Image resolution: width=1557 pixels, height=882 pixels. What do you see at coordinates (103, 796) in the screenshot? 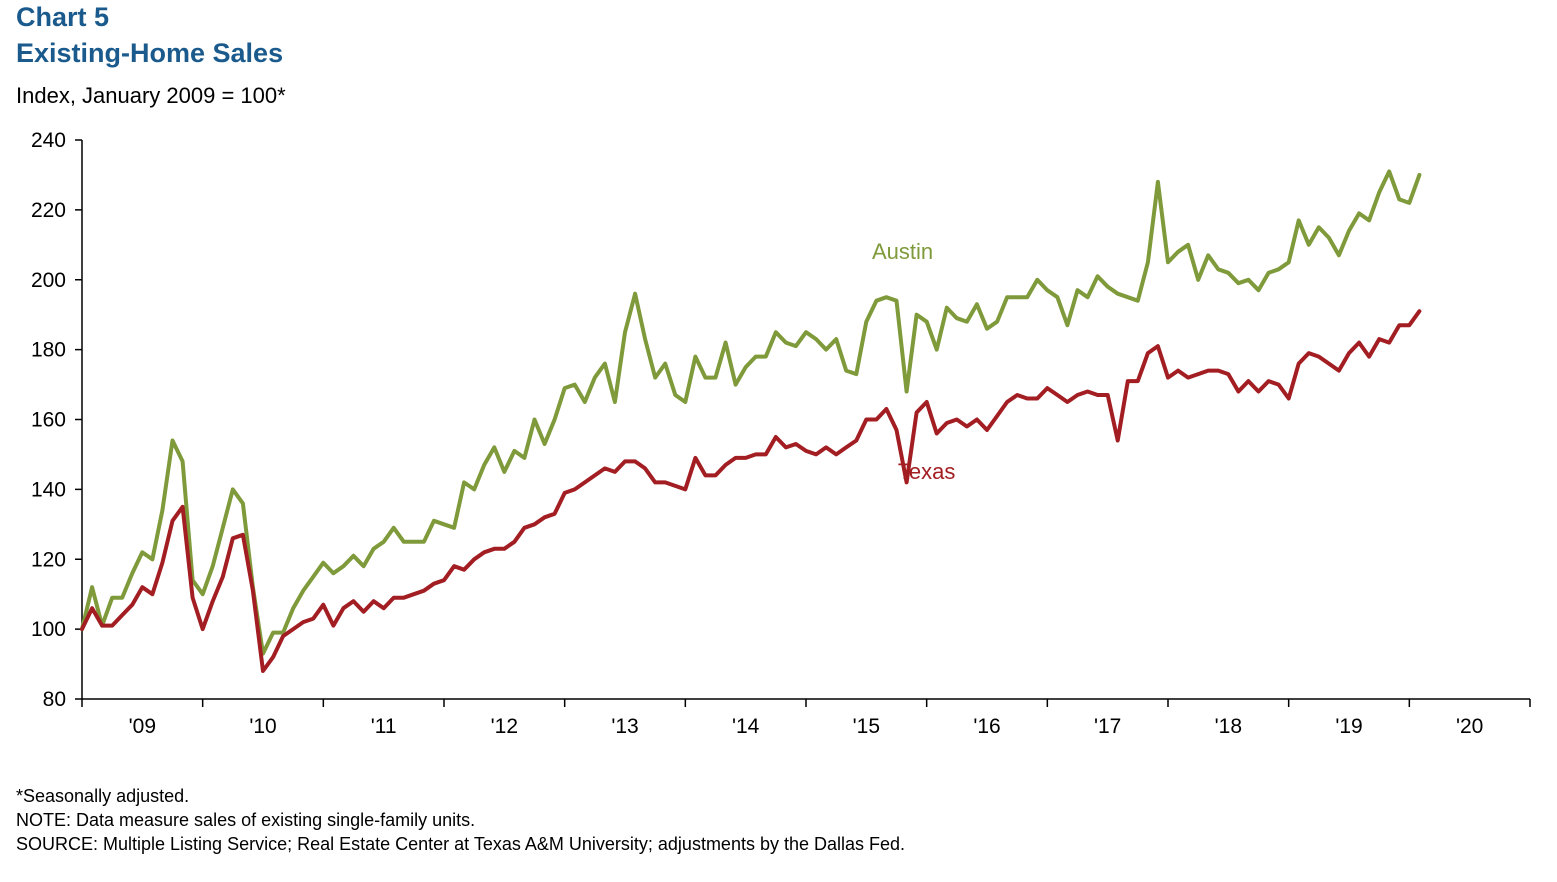
I see `footnote-seasonal: *Seasonally adjusted.` at bounding box center [103, 796].